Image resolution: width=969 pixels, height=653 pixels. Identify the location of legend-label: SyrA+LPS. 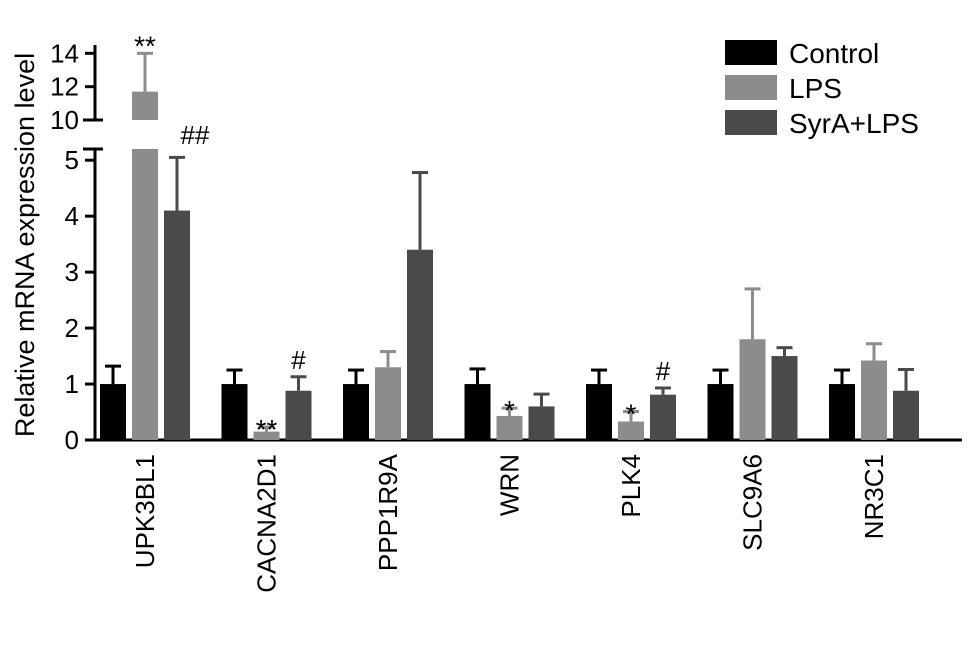
(854, 123).